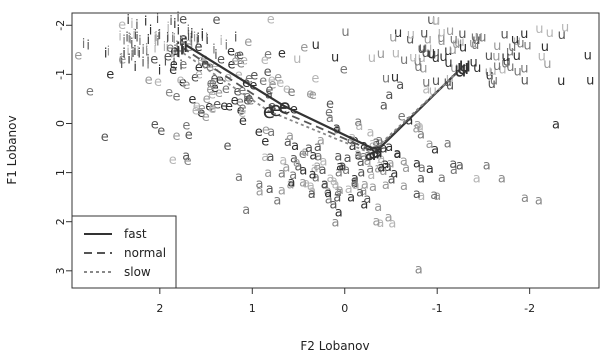  I want to click on legend-label-fast: fast, so click(135, 234).